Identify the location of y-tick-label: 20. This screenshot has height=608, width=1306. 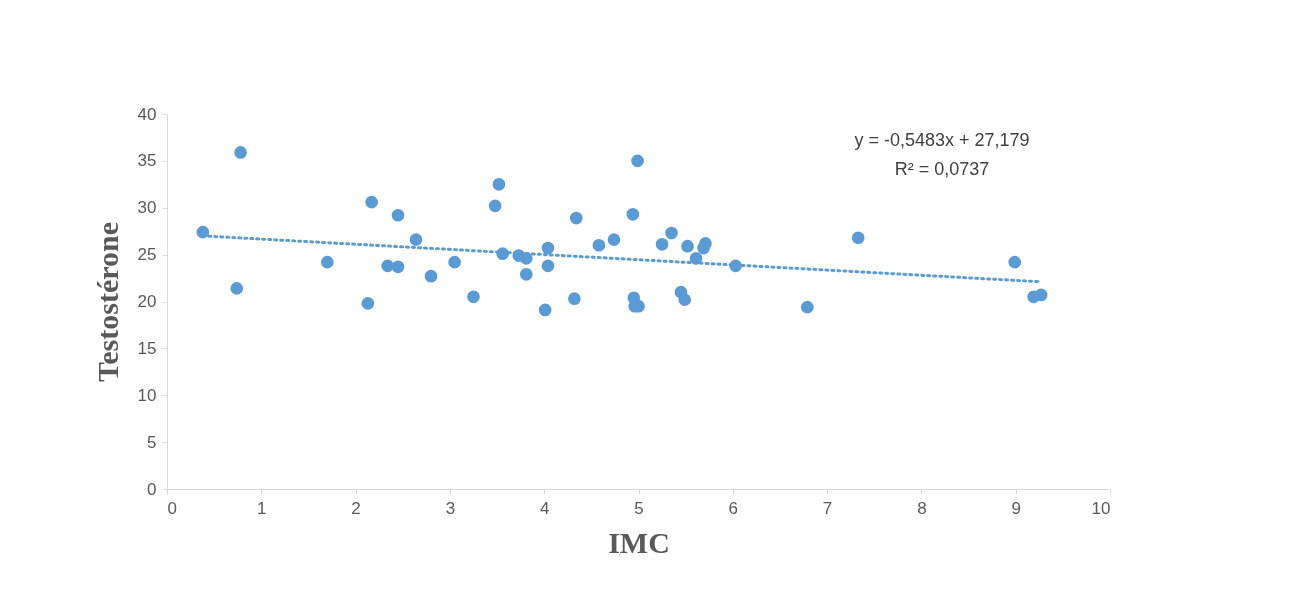
(147, 301).